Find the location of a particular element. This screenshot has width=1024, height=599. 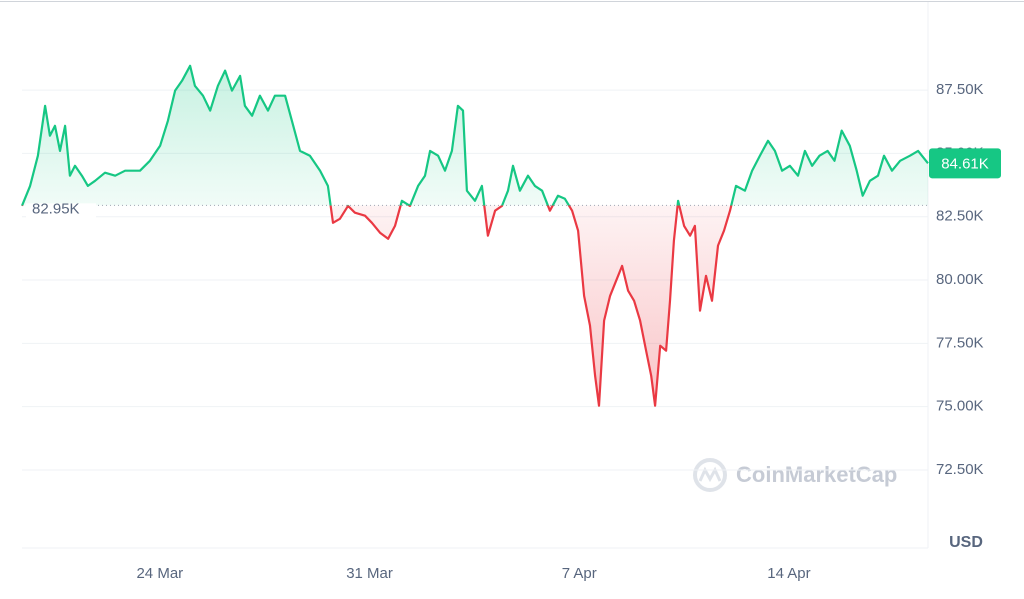

last-price-label: 84.61K is located at coordinates (965, 163).